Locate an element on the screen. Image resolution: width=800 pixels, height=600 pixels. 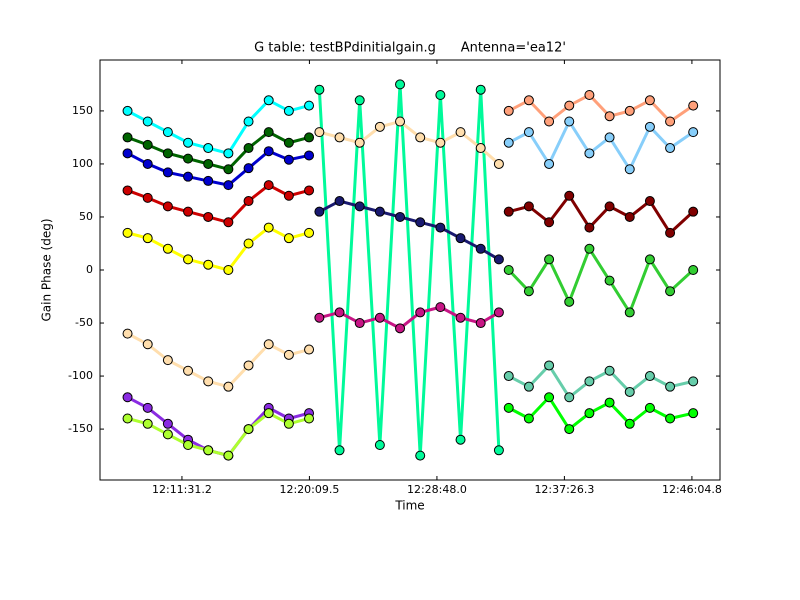
x-tick-label: 12:28:48.0 is located at coordinates (437, 489).